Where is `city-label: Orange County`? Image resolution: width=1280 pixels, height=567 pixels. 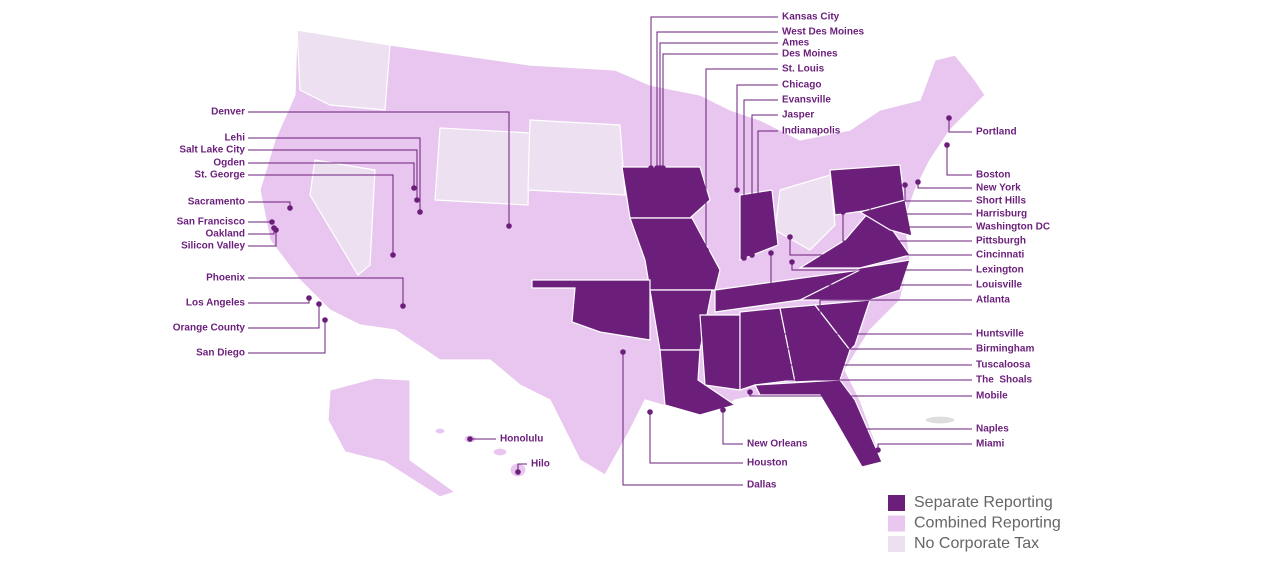 city-label: Orange County is located at coordinates (209, 328).